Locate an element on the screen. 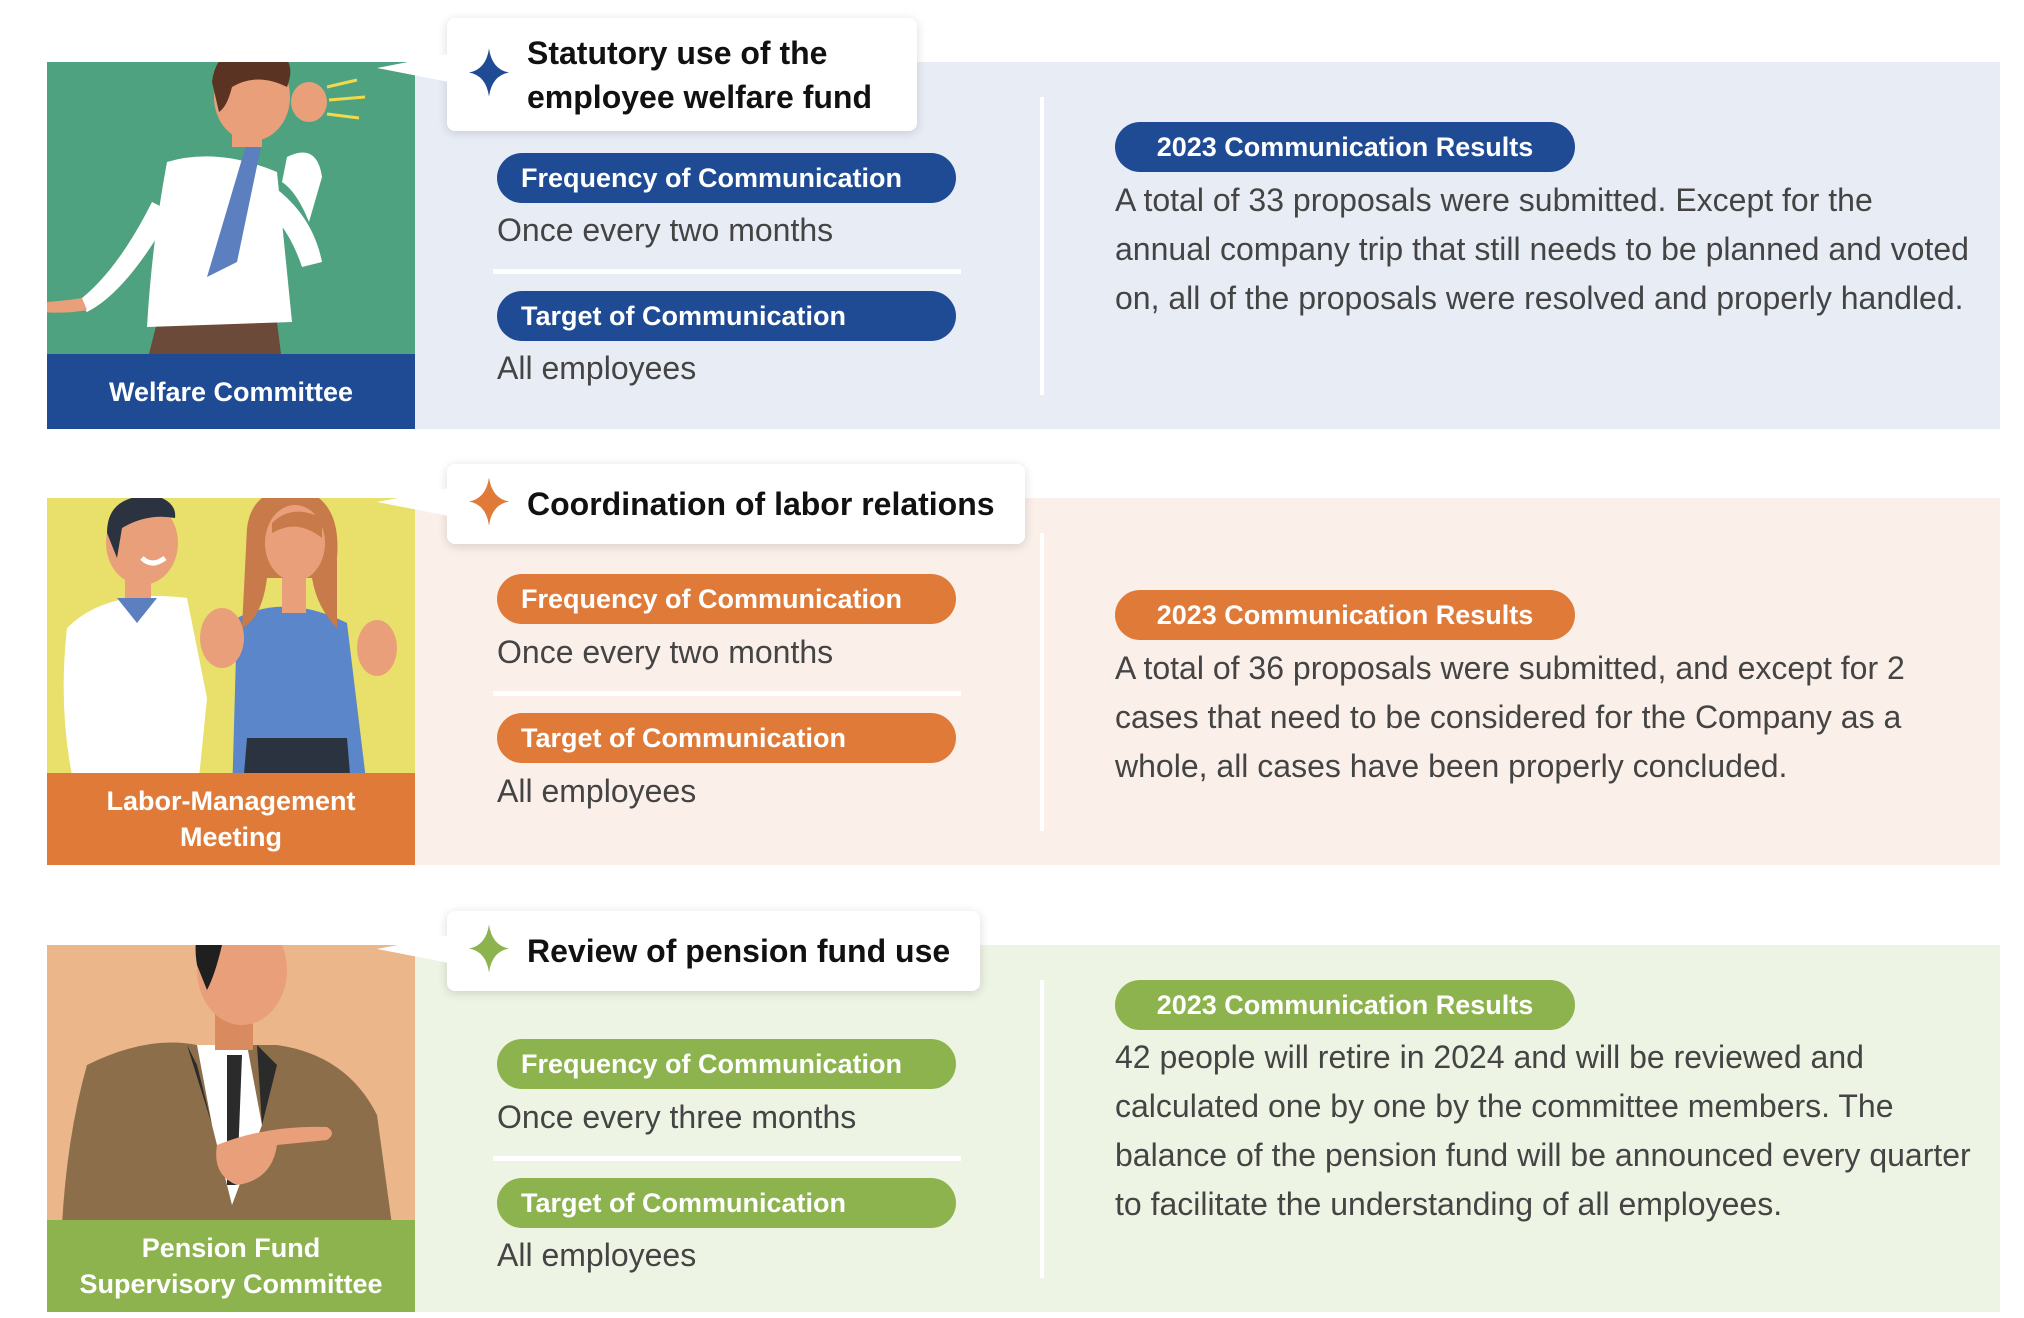  committee-label: Pension Fund Supervisory Committee is located at coordinates (231, 1266).